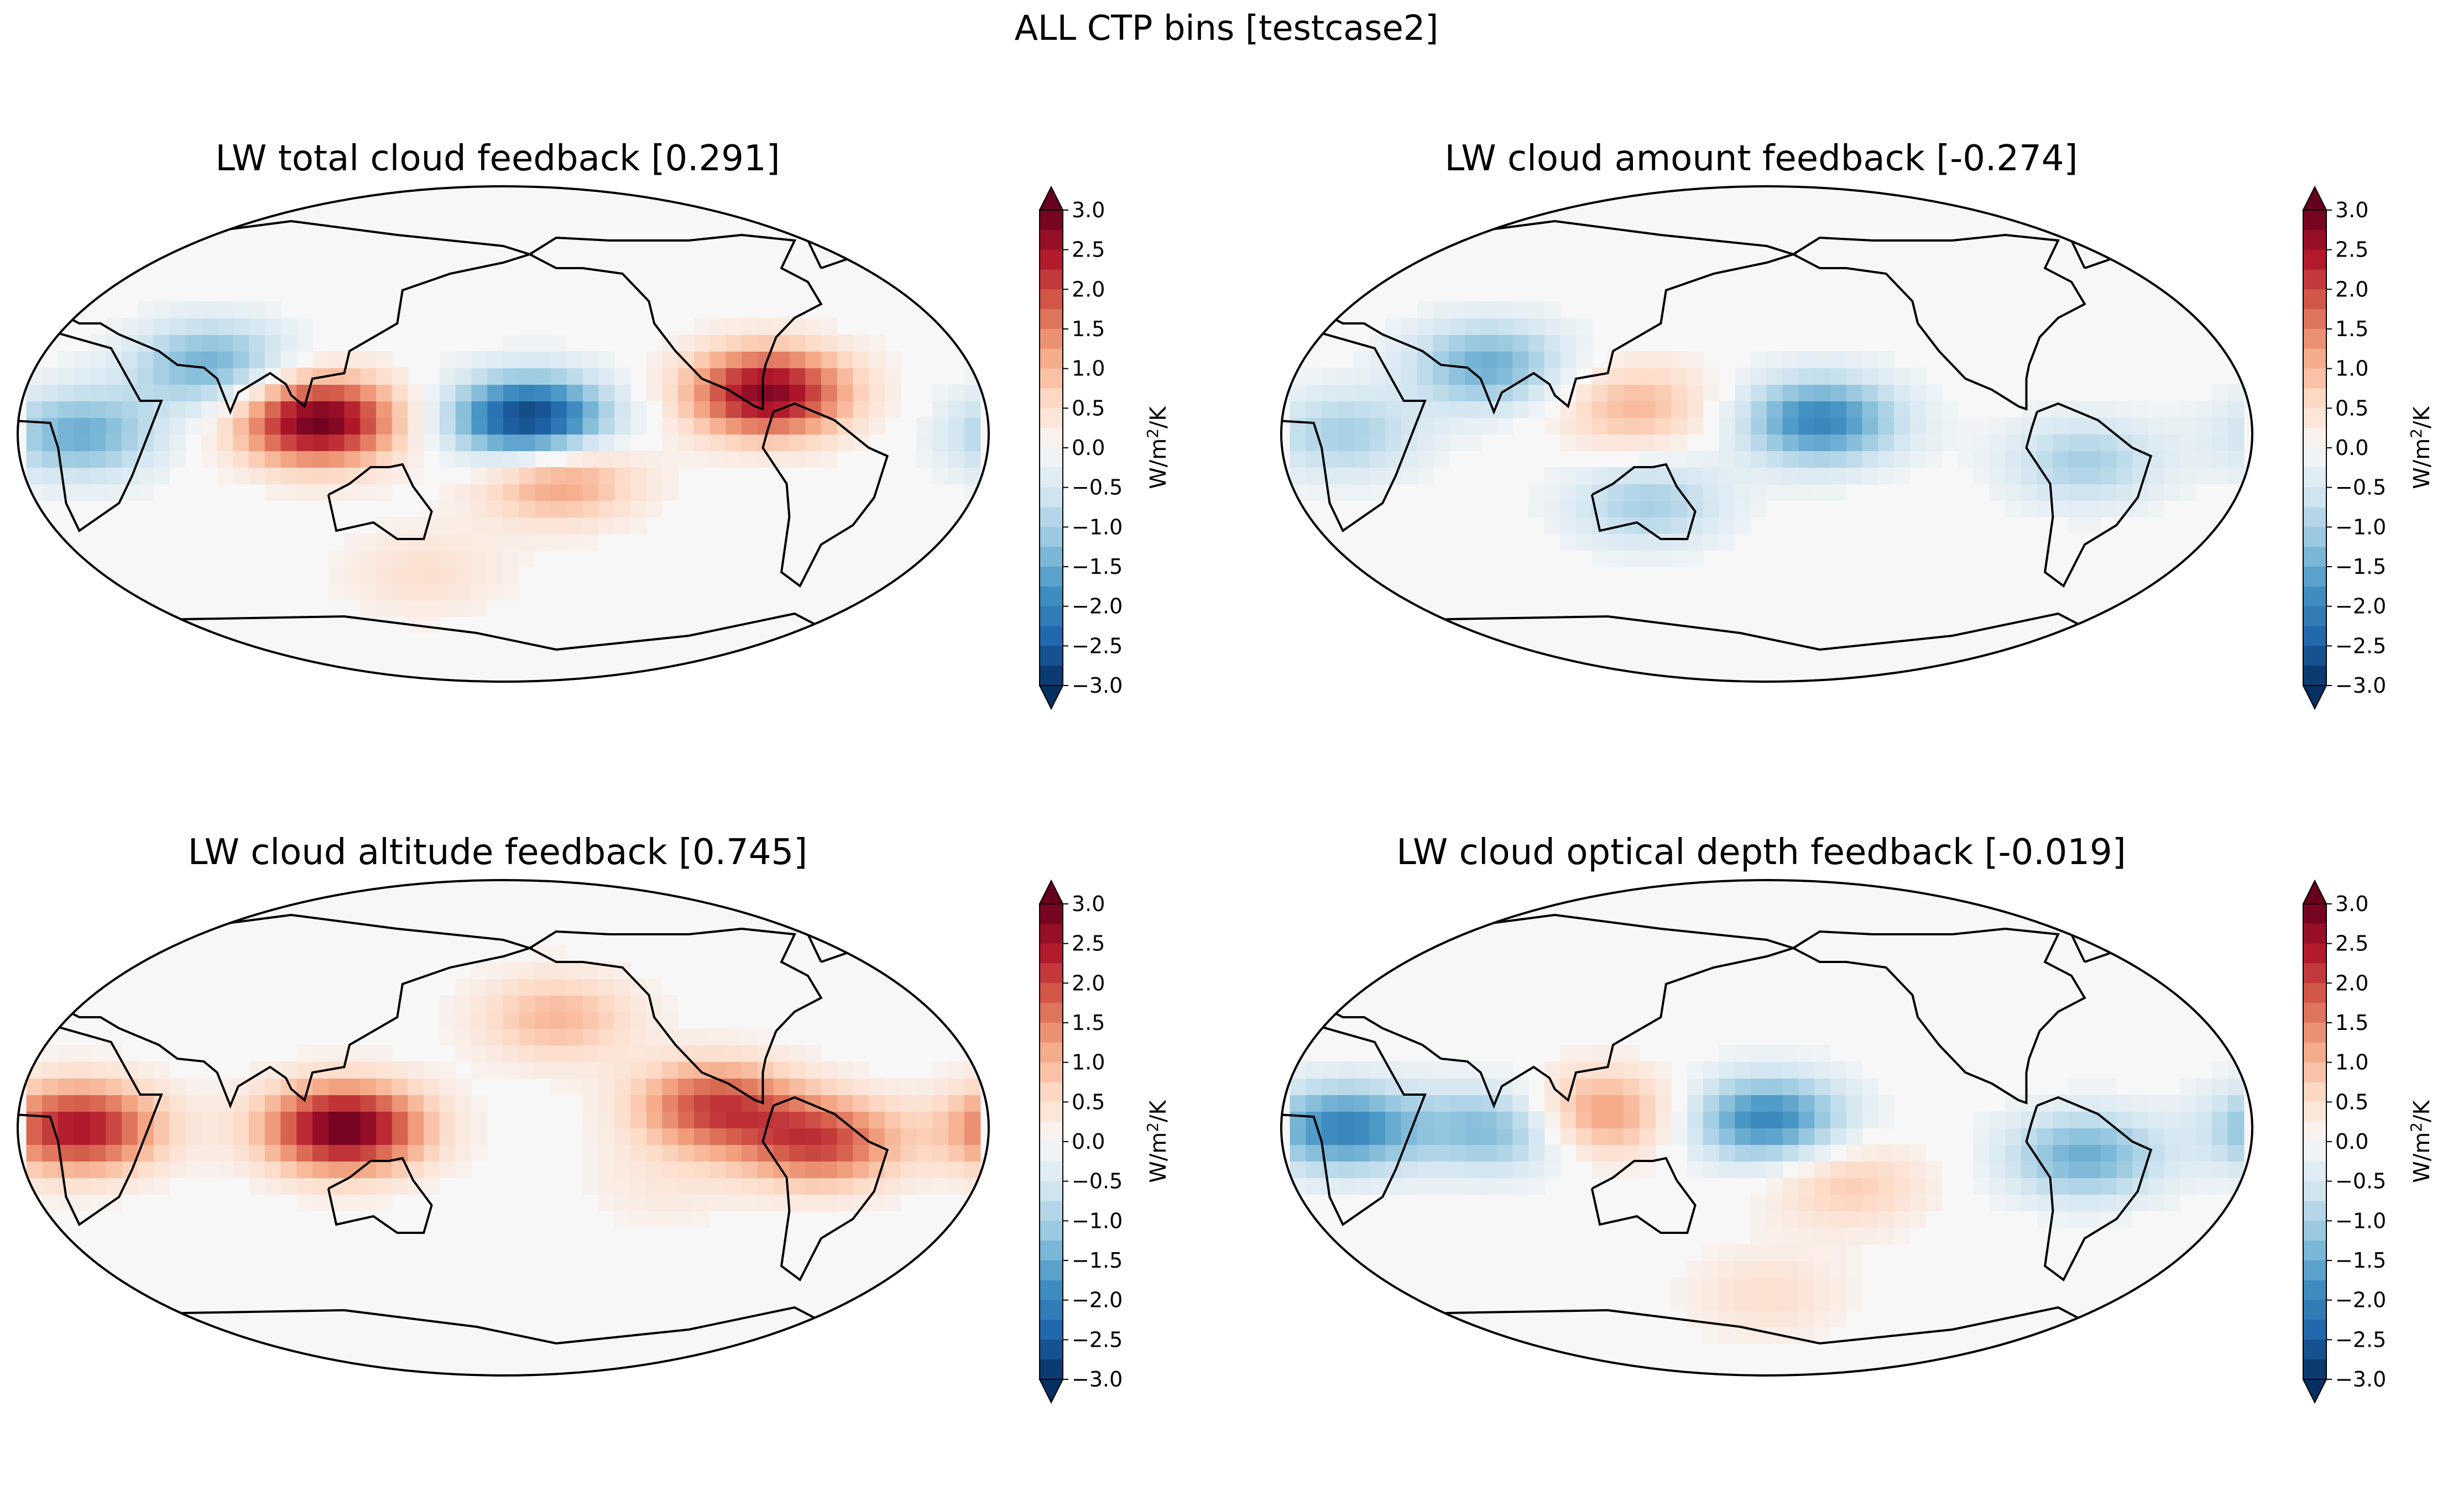 The image size is (2453, 1512). I want to click on colorbar-tick-label: 3.0, so click(1088, 210).